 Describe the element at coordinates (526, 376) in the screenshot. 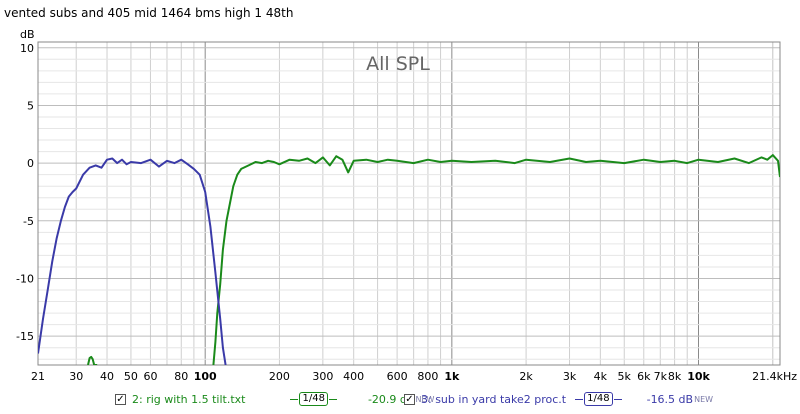

I see `x-tick-label: 2k` at that location.